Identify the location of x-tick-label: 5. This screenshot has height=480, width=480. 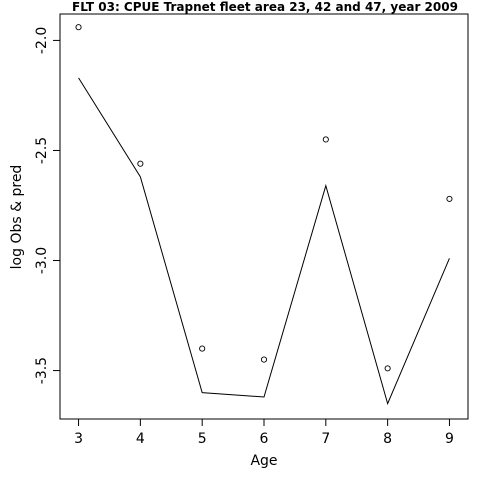
(202, 439).